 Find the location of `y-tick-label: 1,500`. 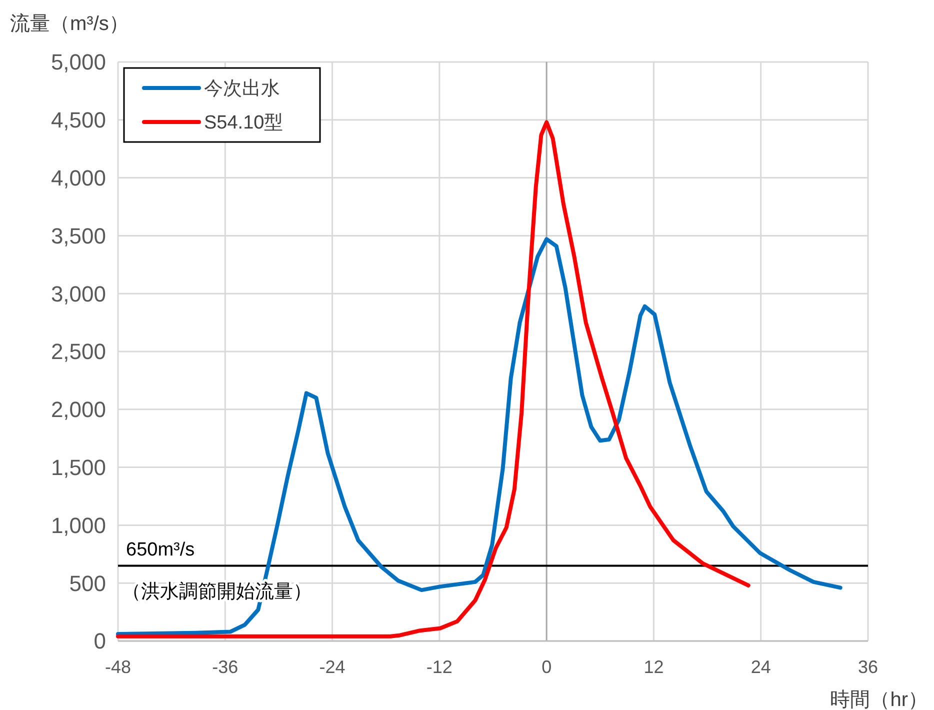

y-tick-label: 1,500 is located at coordinates (78, 467).